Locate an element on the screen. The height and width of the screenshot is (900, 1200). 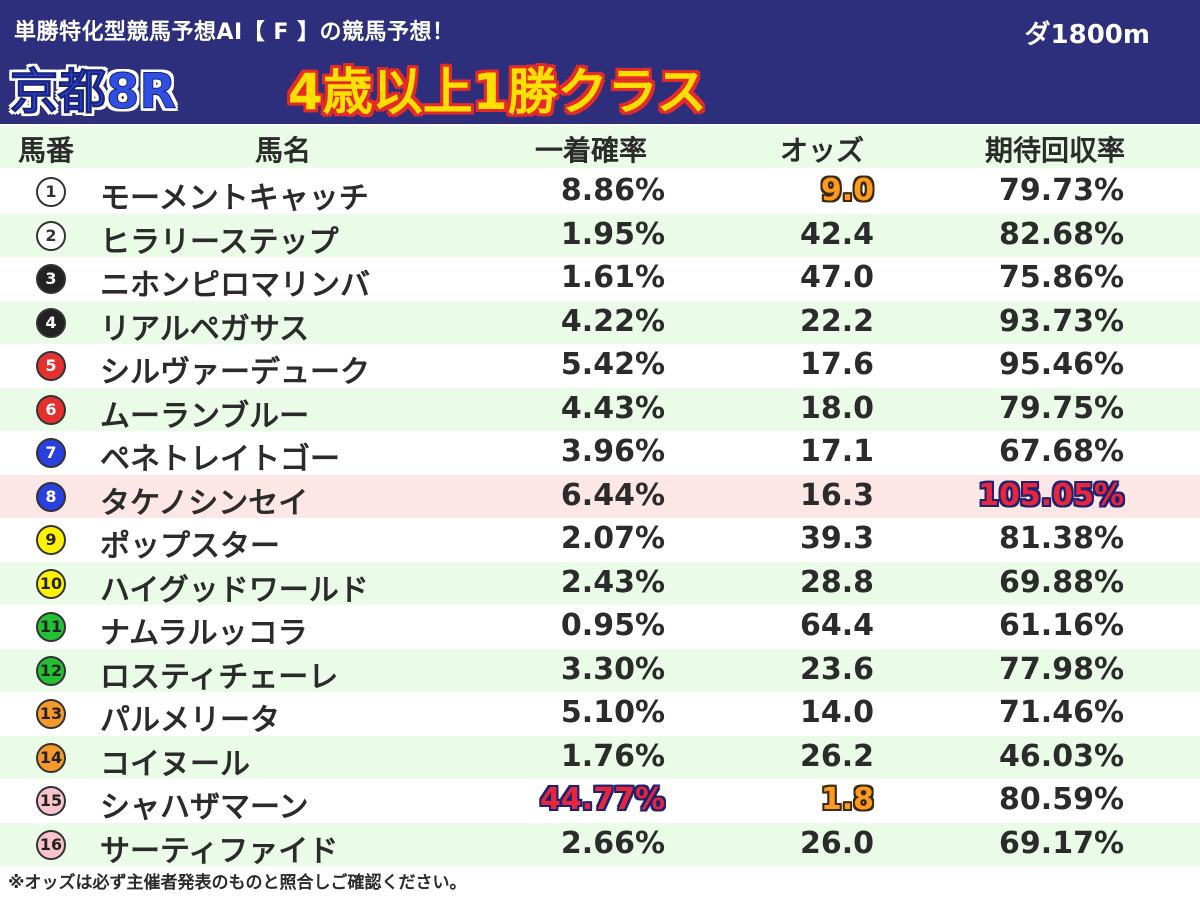
expected-return: 77.98% is located at coordinates (1061, 669).